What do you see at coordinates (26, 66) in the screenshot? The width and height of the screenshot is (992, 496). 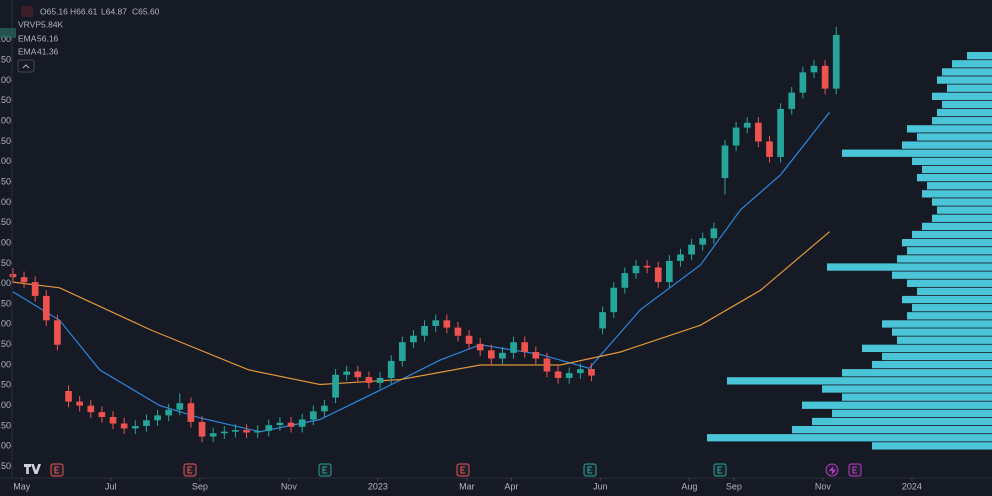 I see `collapse-button` at bounding box center [26, 66].